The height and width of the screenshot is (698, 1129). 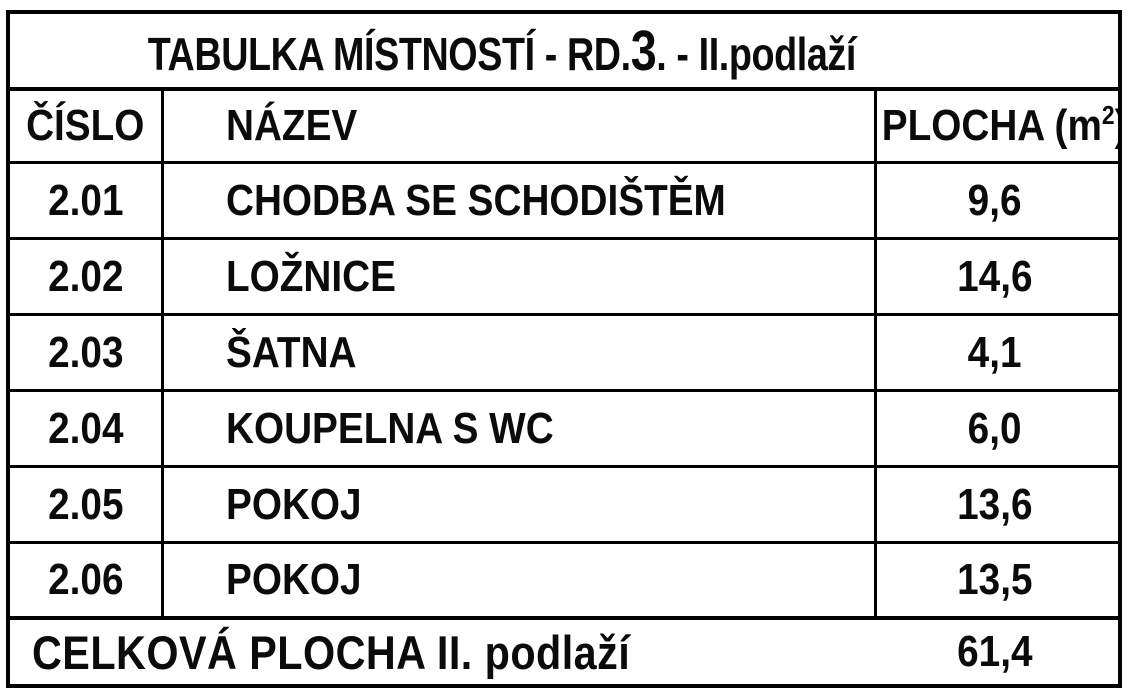 What do you see at coordinates (520, 276) in the screenshot?
I see `room-name: LOŽNICE` at bounding box center [520, 276].